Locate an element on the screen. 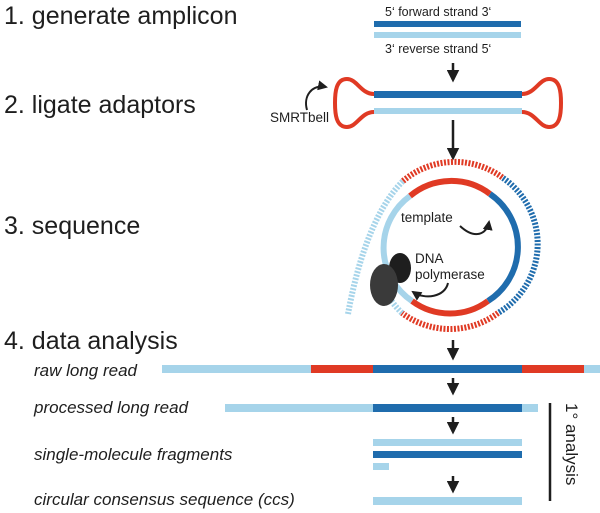 The height and width of the screenshot is (513, 600). fragment-dark is located at coordinates (447, 454).